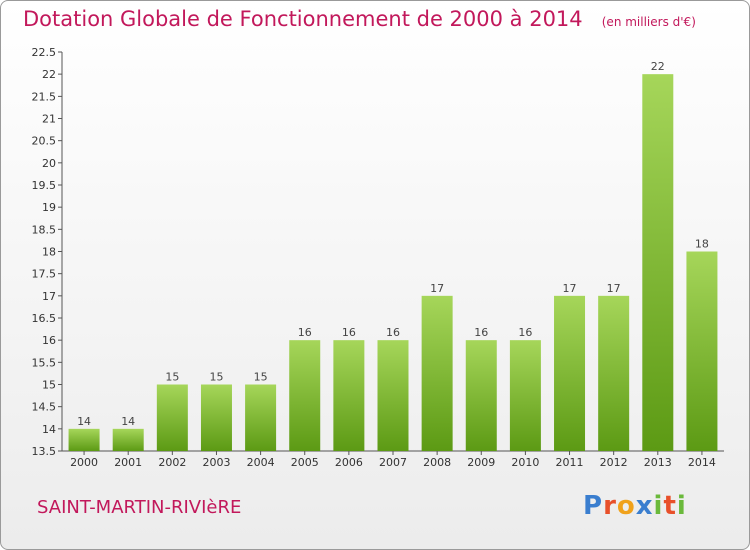 The image size is (750, 550). What do you see at coordinates (670, 506) in the screenshot?
I see `logo-letter: t` at bounding box center [670, 506].